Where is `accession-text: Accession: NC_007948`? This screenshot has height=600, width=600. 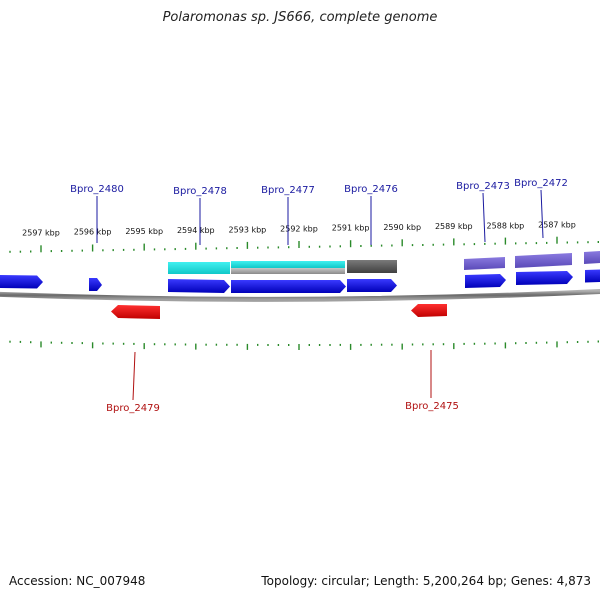 accession-text: Accession: NC_007948 is located at coordinates (77, 581).